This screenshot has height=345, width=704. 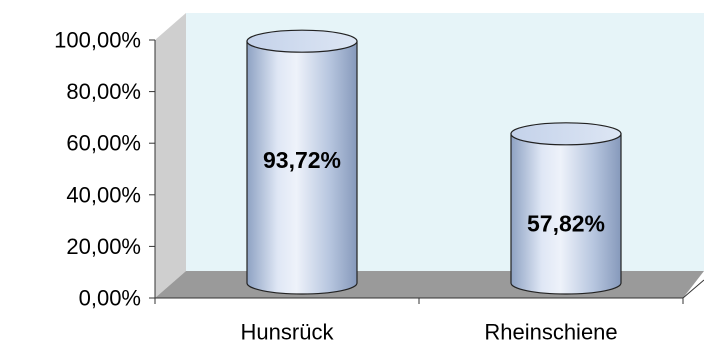 What do you see at coordinates (288, 332) in the screenshot?
I see `x-category-label: Hunsrück` at bounding box center [288, 332].